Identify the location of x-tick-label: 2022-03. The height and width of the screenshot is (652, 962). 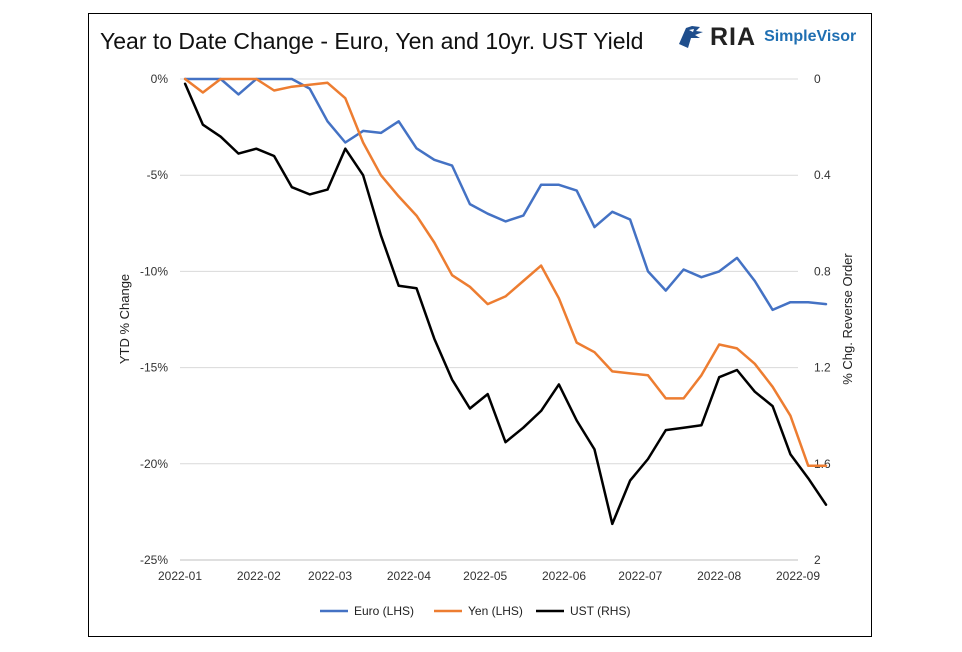
(330, 576).